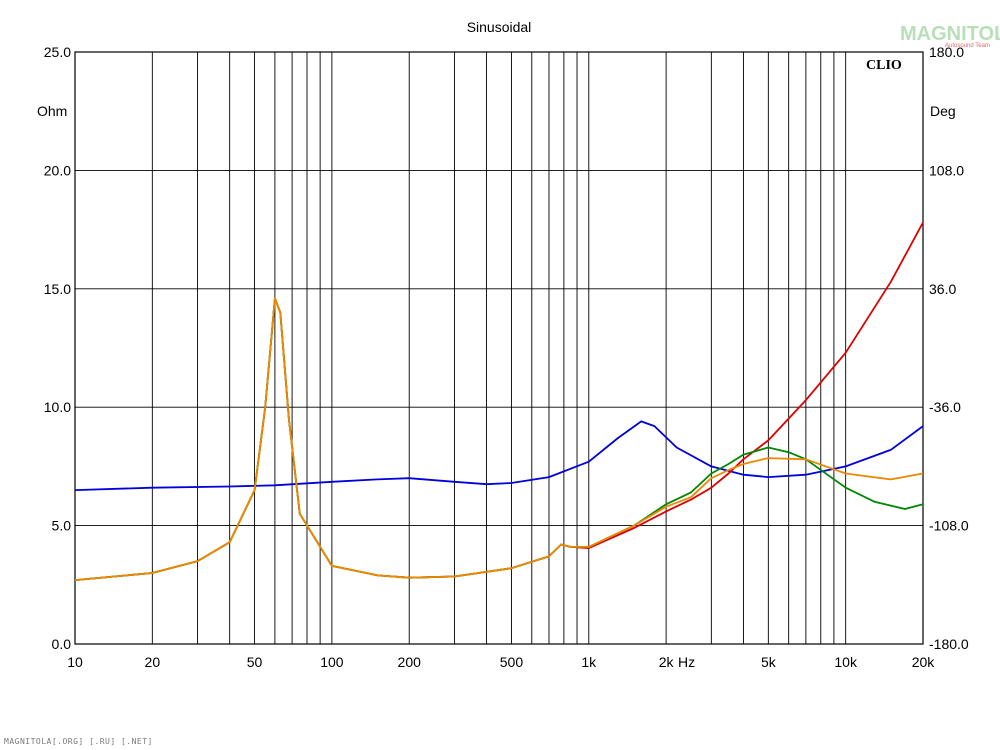 This screenshot has height=750, width=1000. I want to click on x-tick-label: 20, so click(153, 662).